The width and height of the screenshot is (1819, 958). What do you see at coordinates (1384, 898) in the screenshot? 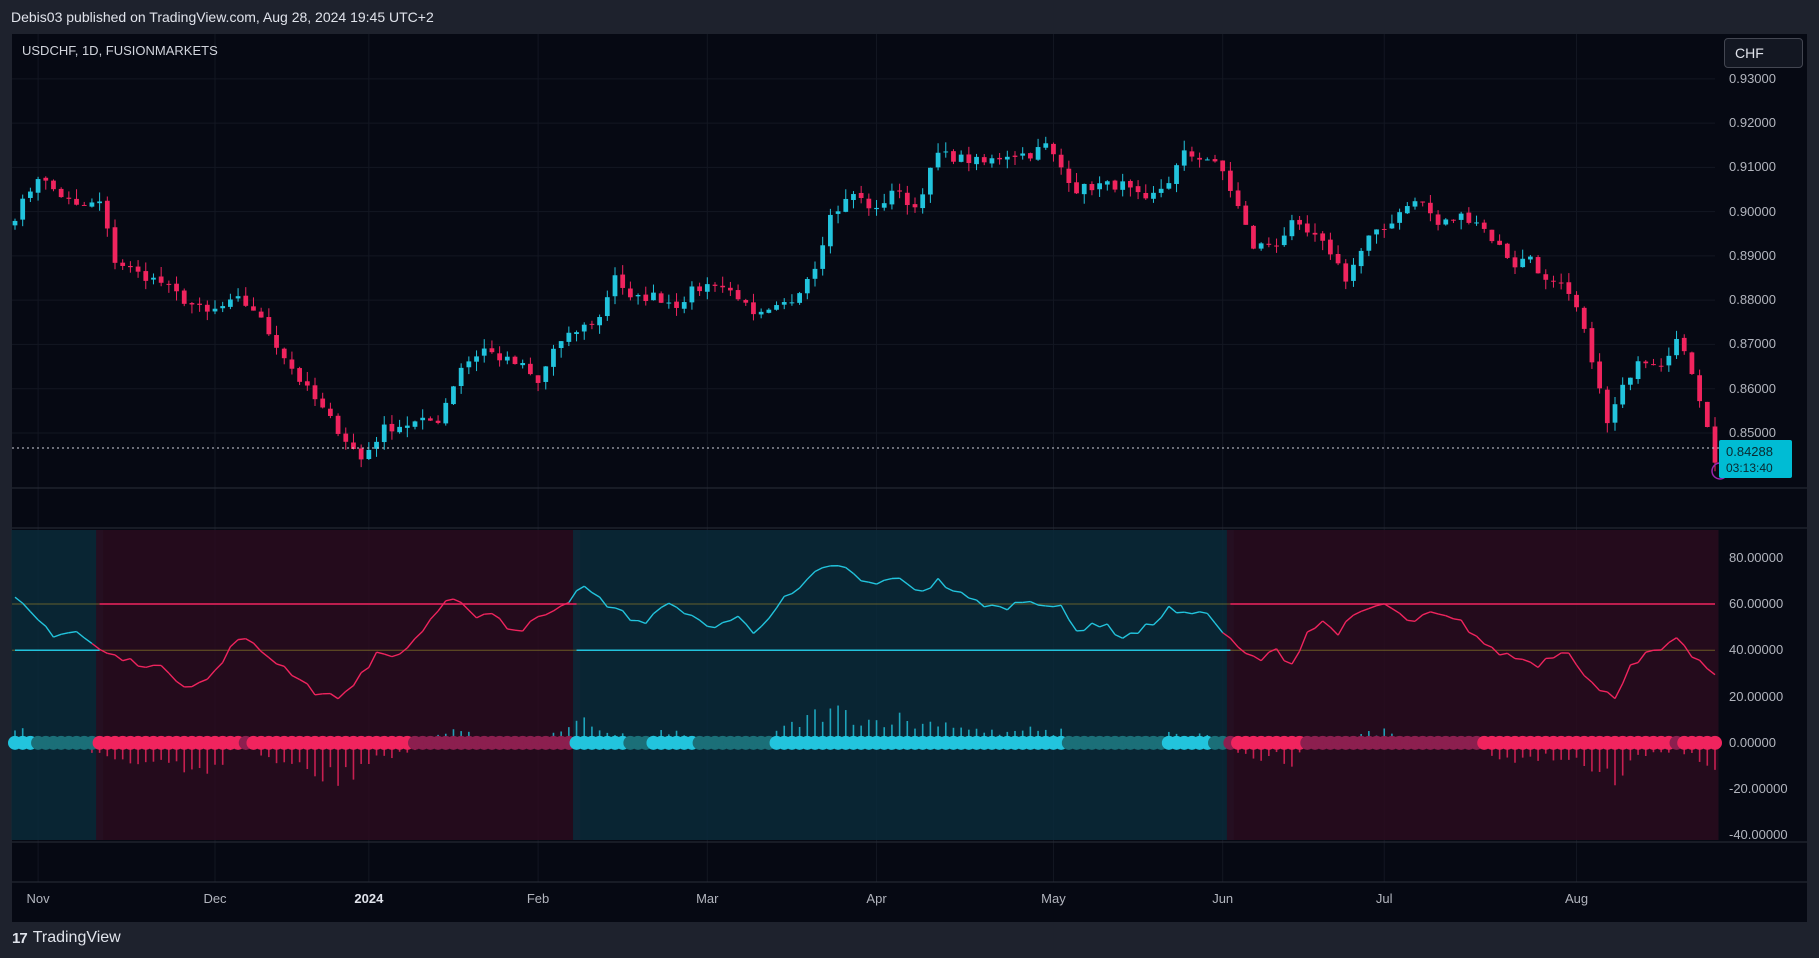
I see `time-axis-label: Jul` at bounding box center [1384, 898].